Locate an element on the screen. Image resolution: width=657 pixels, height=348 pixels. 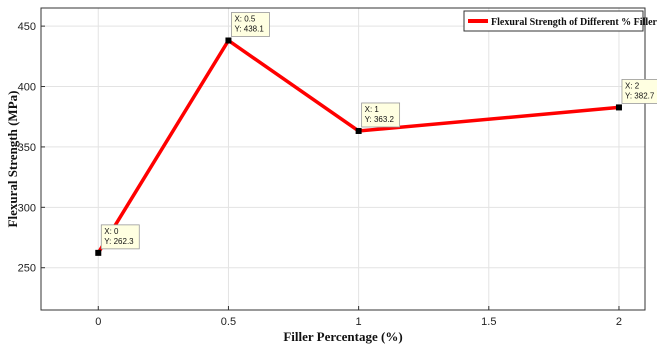
x-axis-label: Filler Percentage (%) is located at coordinates (342, 336).